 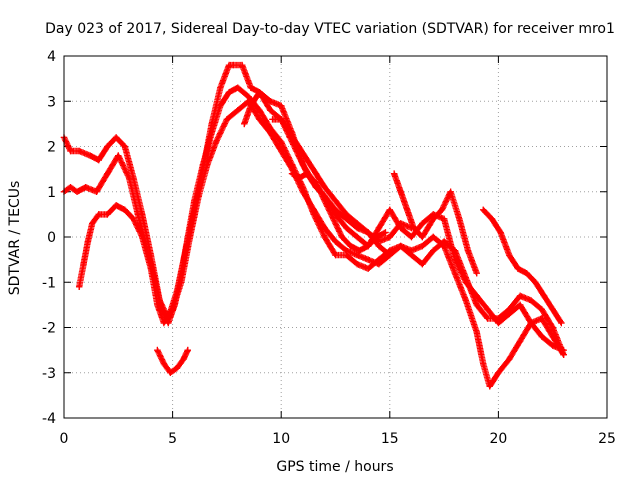 I want to click on x-tick-label: 5, so click(x=172, y=439).